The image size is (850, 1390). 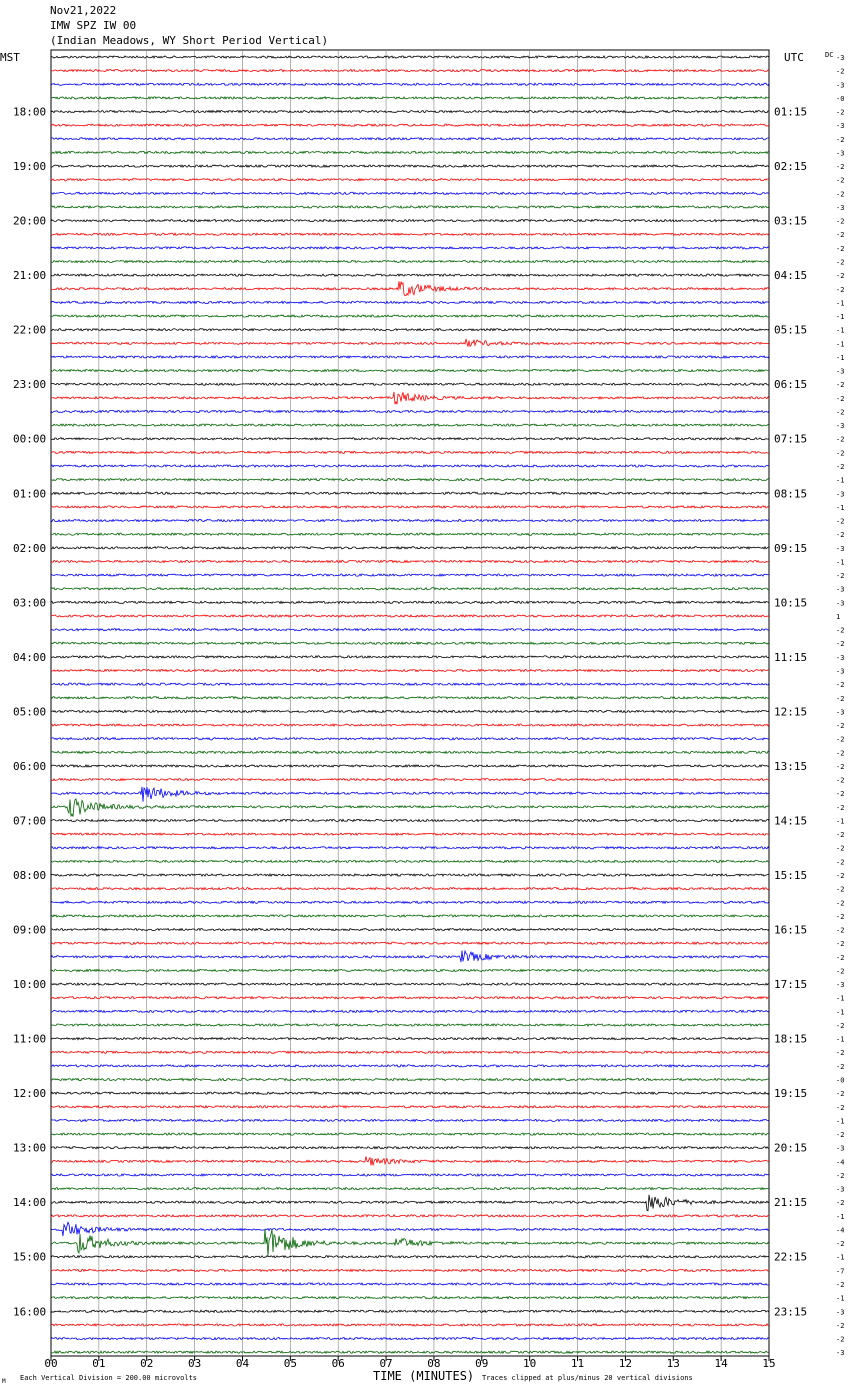 I want to click on x-tick-label: 15, so click(x=768, y=1363).